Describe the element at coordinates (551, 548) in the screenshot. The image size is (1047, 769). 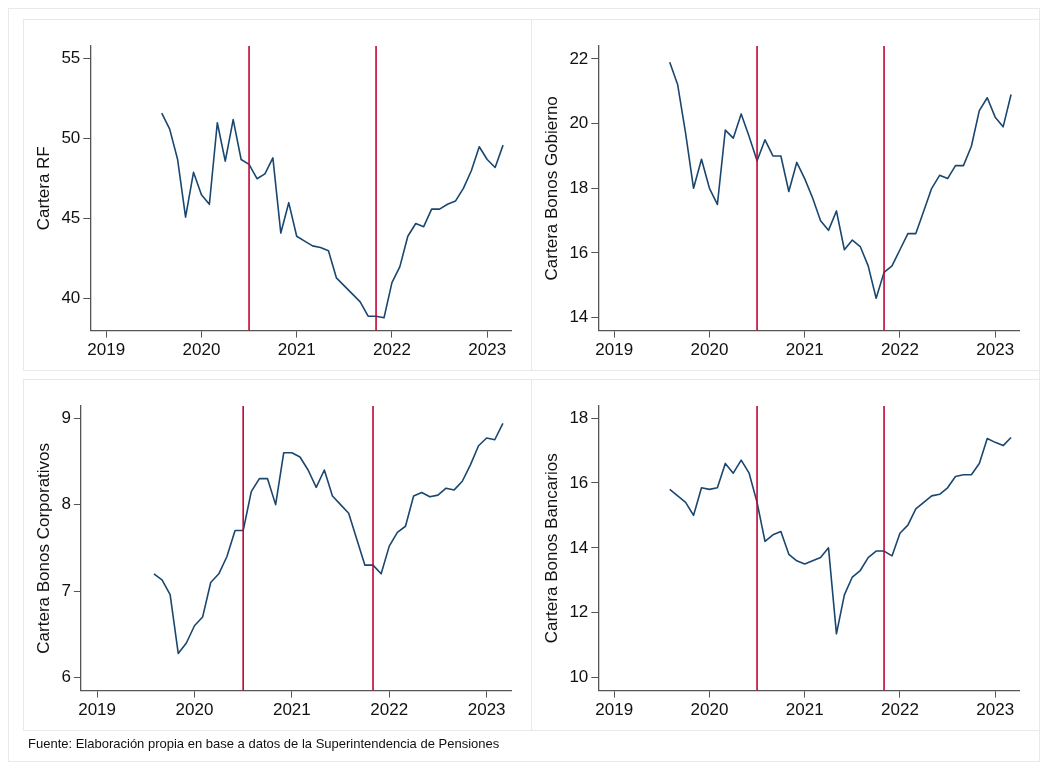
I see `y-axis-title: Cartera Bonos Bancarios` at that location.